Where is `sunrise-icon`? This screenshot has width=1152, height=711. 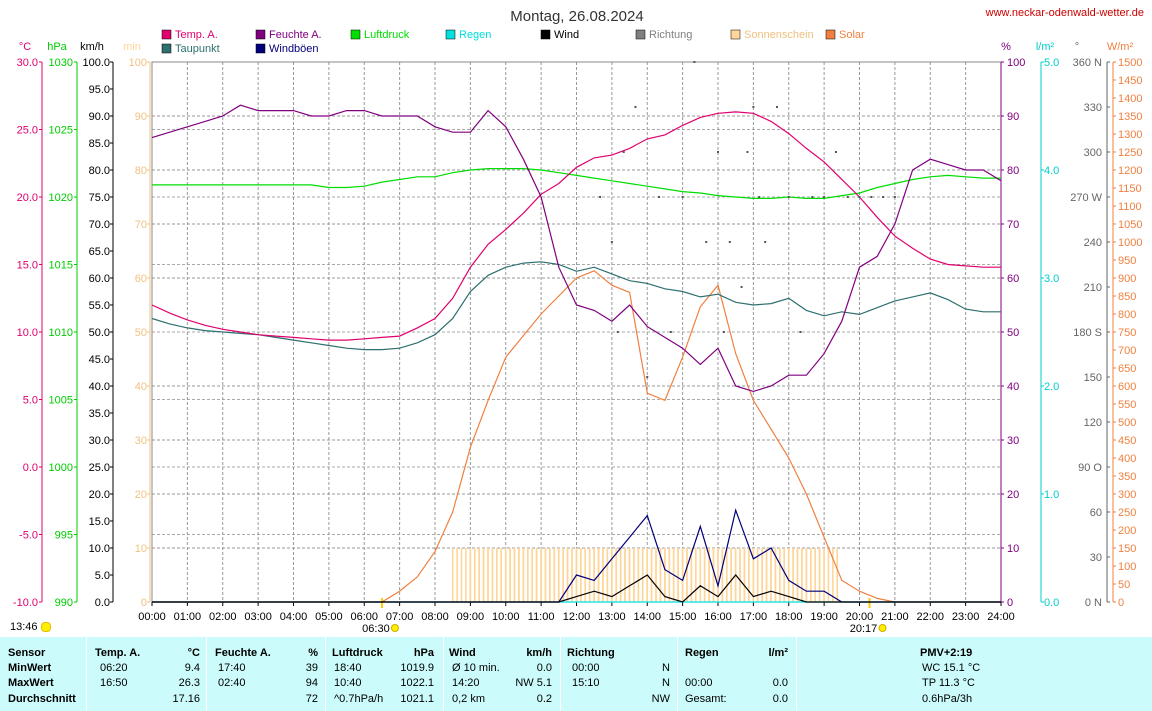 sunrise-icon is located at coordinates (394, 628).